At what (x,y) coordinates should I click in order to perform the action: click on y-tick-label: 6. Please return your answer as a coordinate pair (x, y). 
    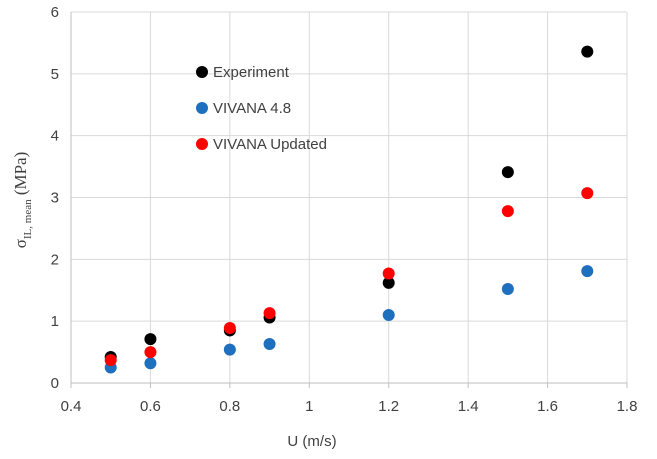
    Looking at the image, I should click on (55, 12).